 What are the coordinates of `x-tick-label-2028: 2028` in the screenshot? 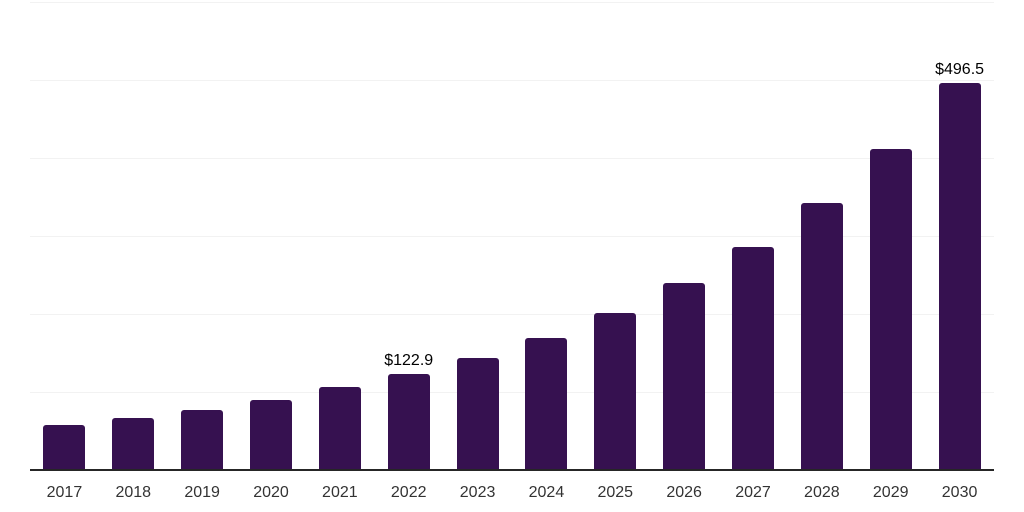 It's located at (822, 492).